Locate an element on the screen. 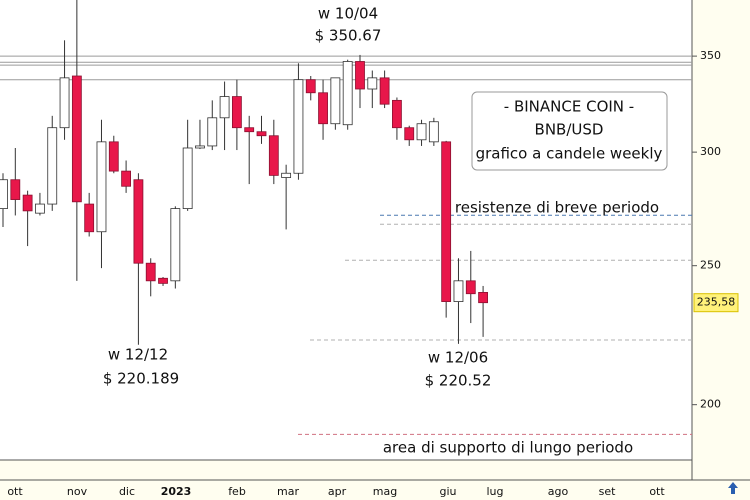  scroll-icon is located at coordinates (733, 488).